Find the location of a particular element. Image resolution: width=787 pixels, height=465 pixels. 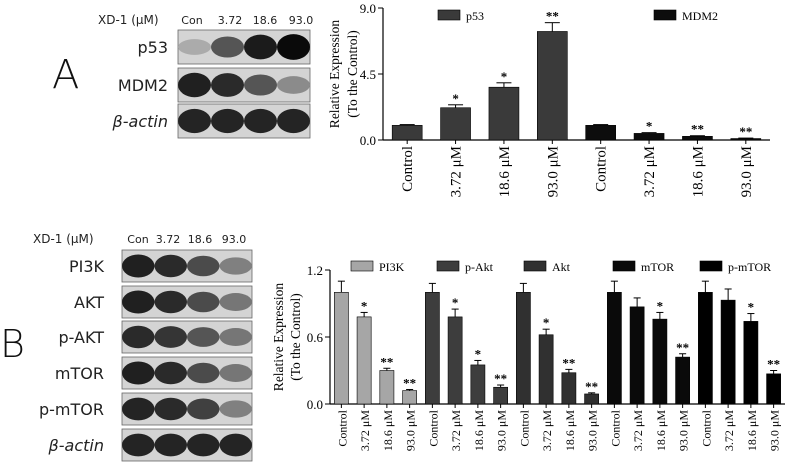

blot-row-label: p-mTOR is located at coordinates (71, 409).